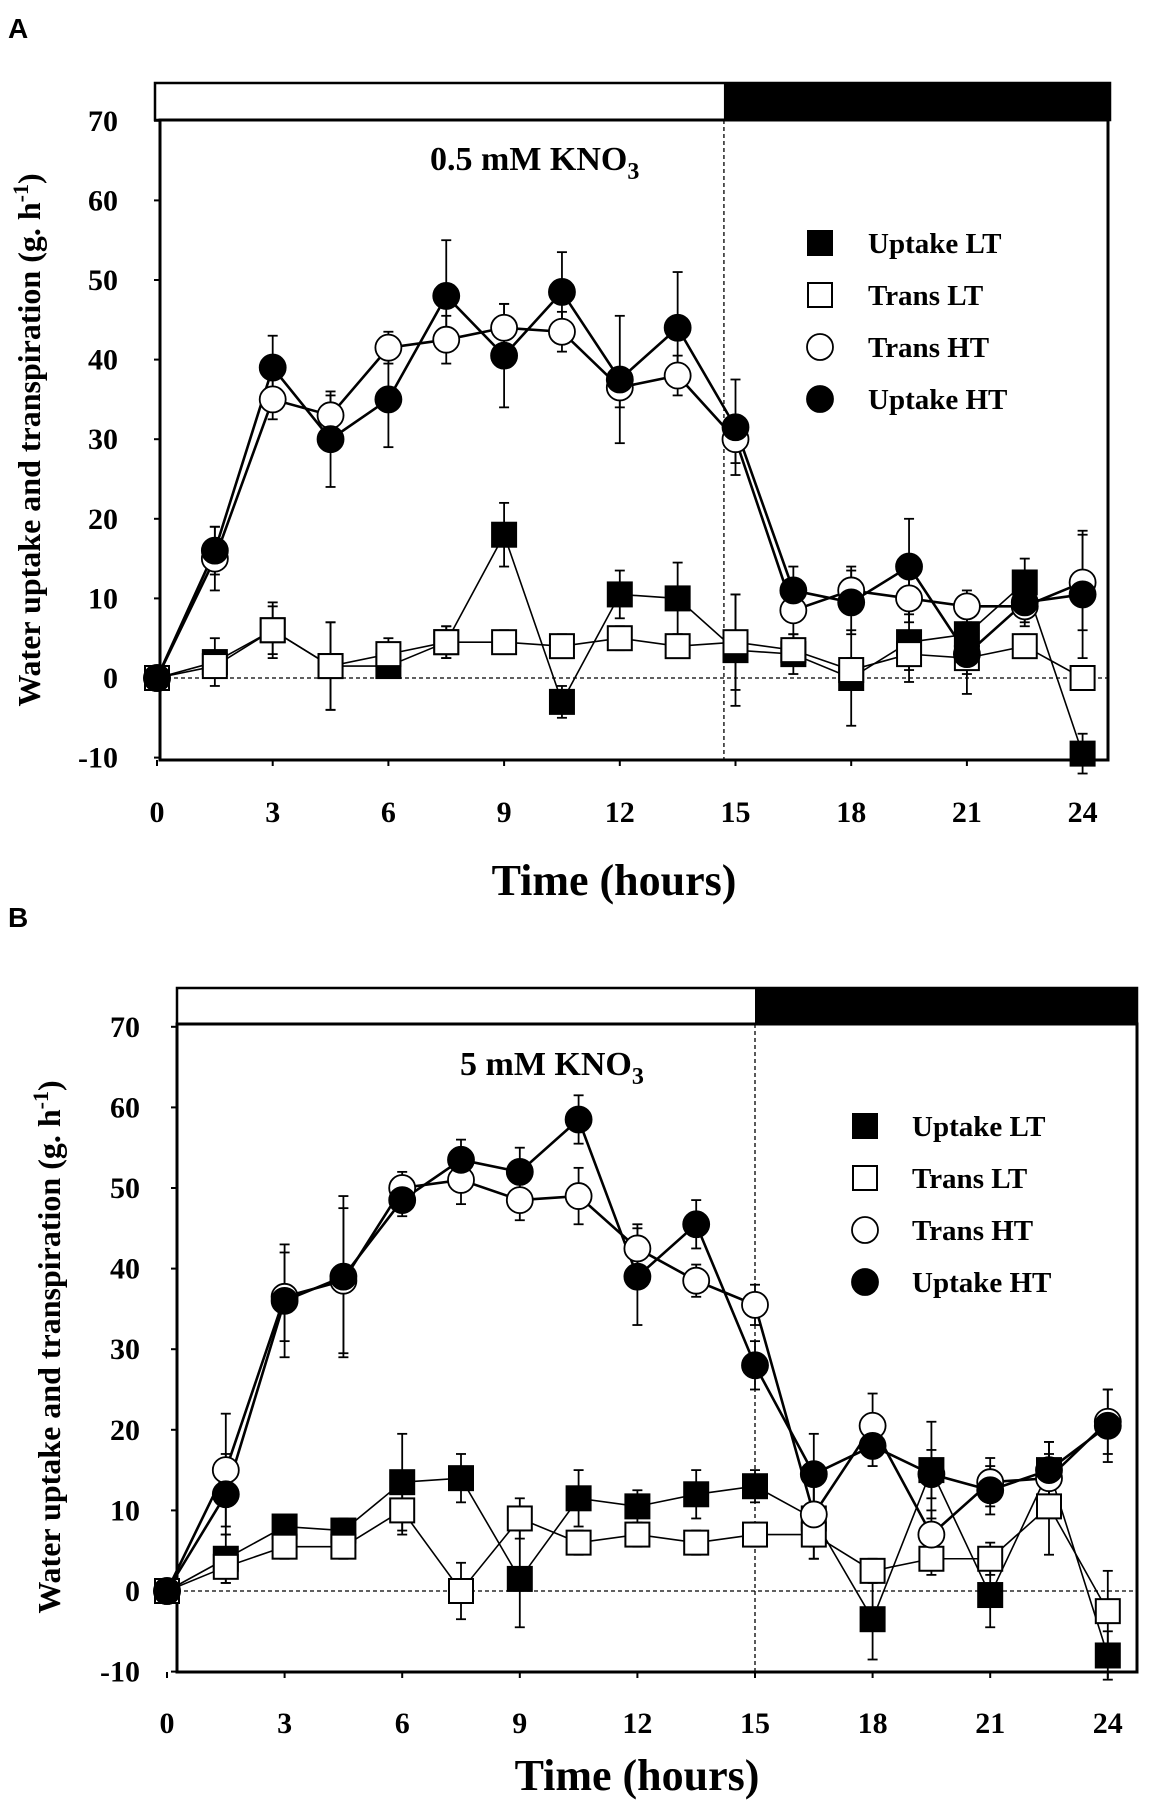 This screenshot has height=1808, width=1149. I want to click on x-tick-label: 24, so click(1108, 1723).